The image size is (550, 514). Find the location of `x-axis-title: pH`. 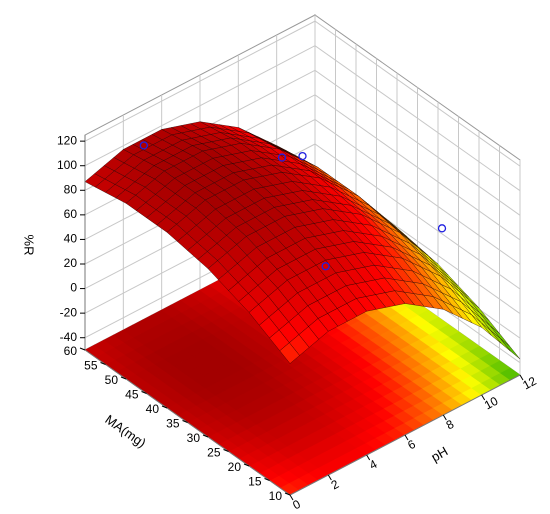

x-axis-title: pH is located at coordinates (440, 453).